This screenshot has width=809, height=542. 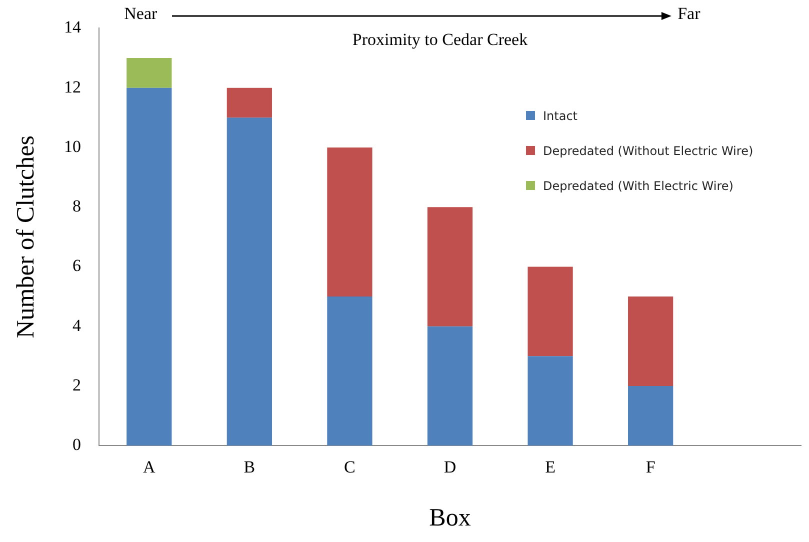 I want to click on x-tick-label: B, so click(x=250, y=466).